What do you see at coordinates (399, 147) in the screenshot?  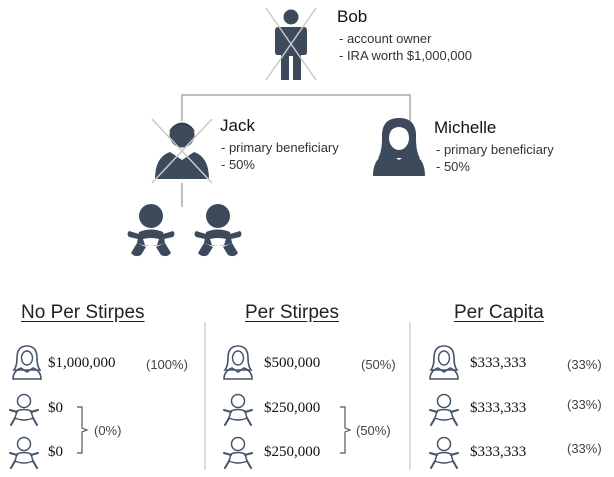 I see `person-icon-michelle` at bounding box center [399, 147].